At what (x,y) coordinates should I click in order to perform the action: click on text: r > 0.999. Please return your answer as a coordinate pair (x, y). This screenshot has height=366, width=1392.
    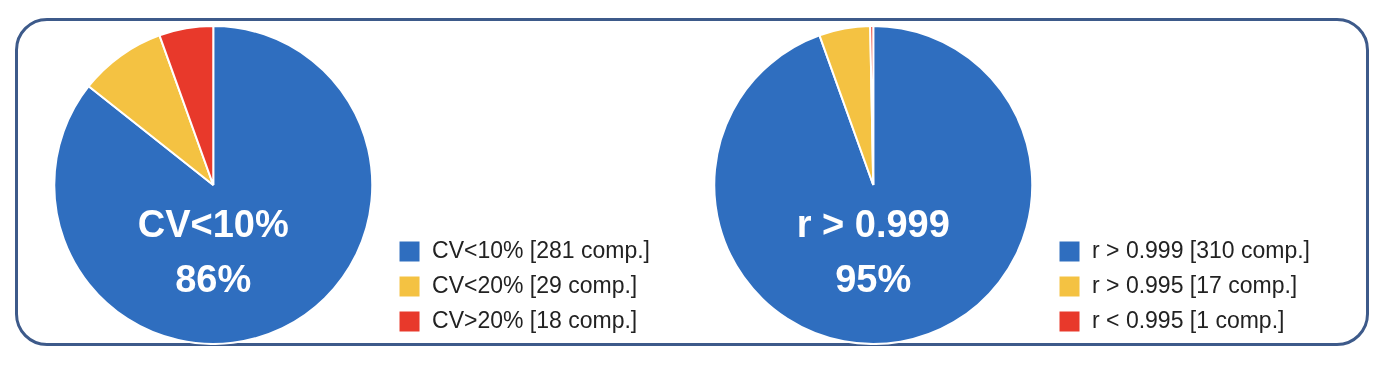
    Looking at the image, I should click on (873, 224).